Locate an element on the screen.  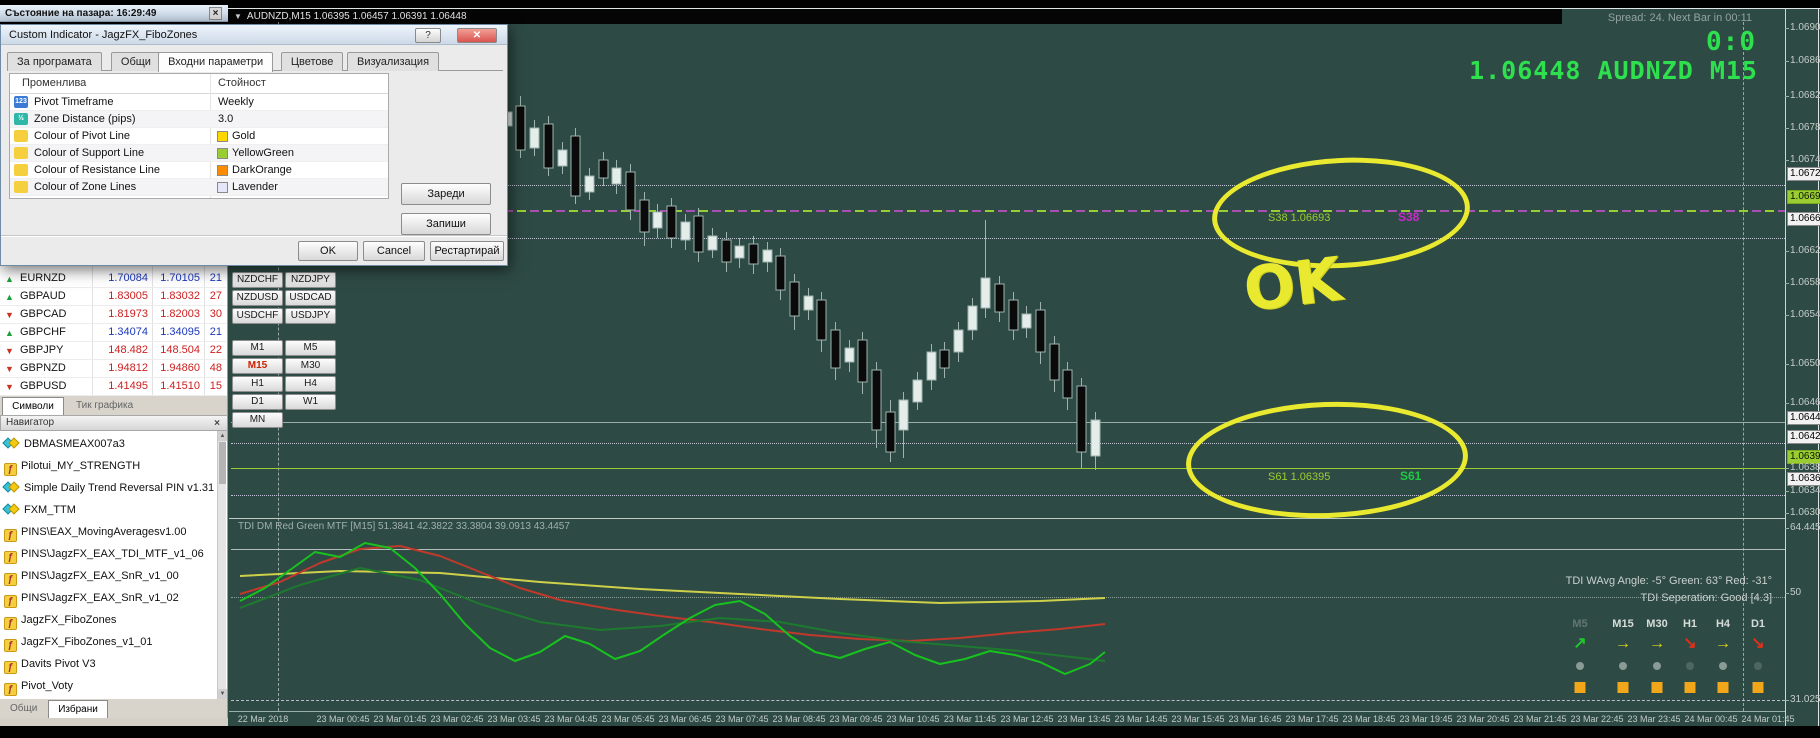
dialog-title: Custom Indicator - JagzFX_FiboZones is located at coordinates (103, 35).